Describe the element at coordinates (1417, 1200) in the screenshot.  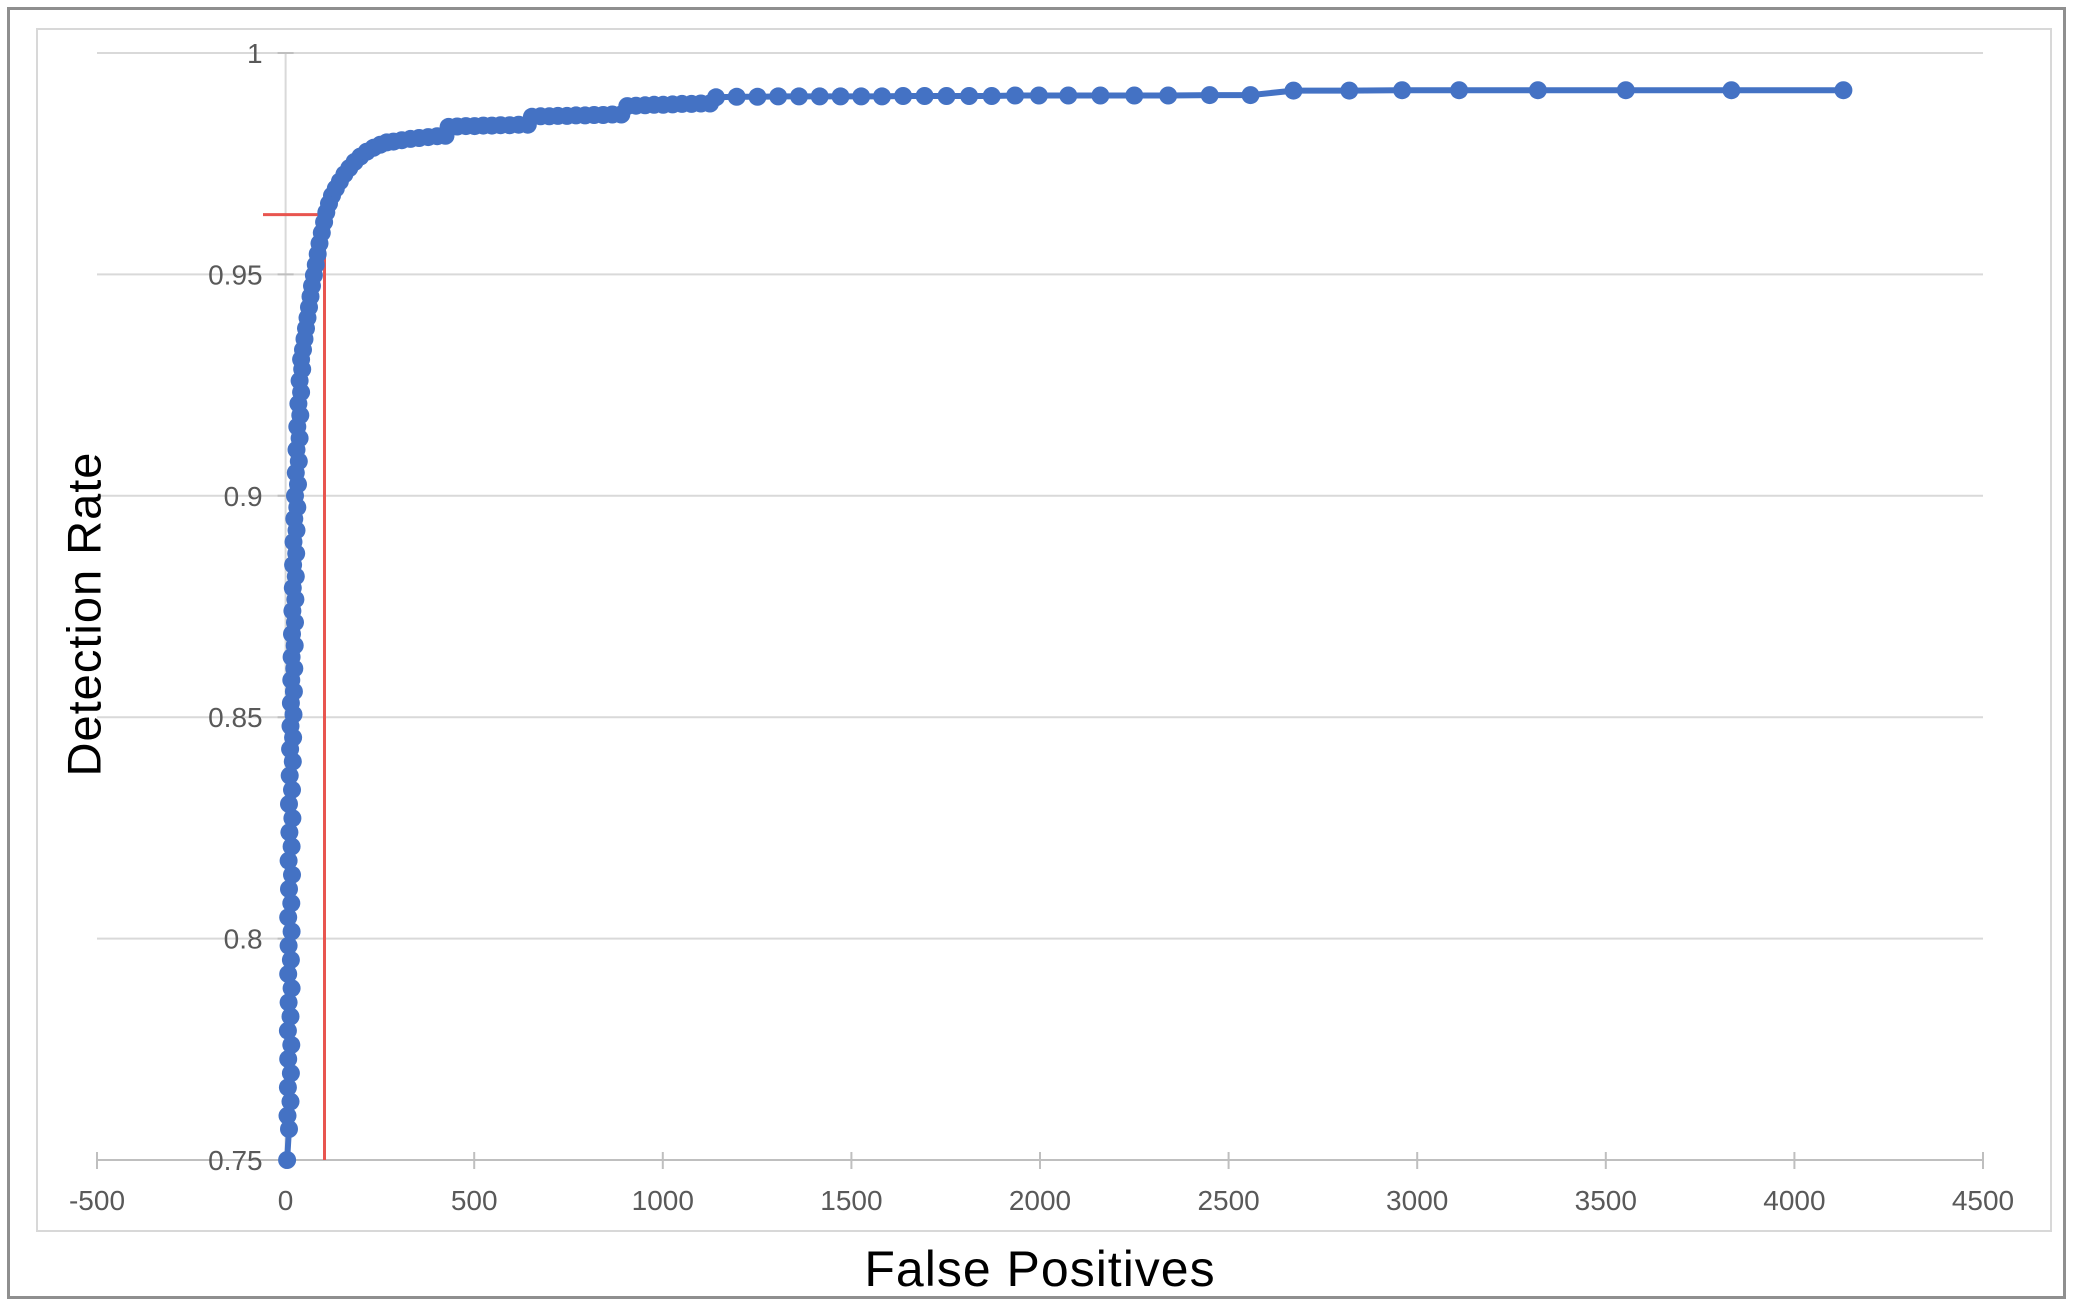
I see `x-tick-label: 3000` at that location.